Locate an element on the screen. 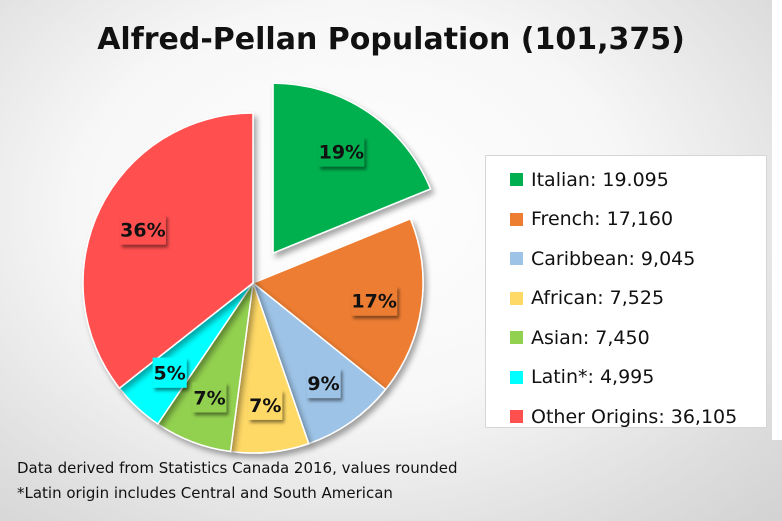 The width and height of the screenshot is (782, 521). pie-data-label-3: 7% is located at coordinates (265, 404).